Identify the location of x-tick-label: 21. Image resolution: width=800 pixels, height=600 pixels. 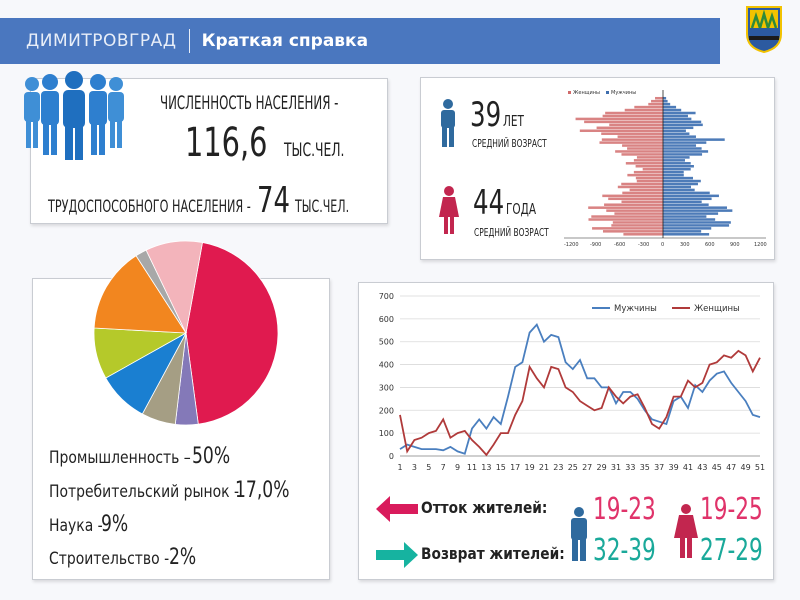
(544, 467).